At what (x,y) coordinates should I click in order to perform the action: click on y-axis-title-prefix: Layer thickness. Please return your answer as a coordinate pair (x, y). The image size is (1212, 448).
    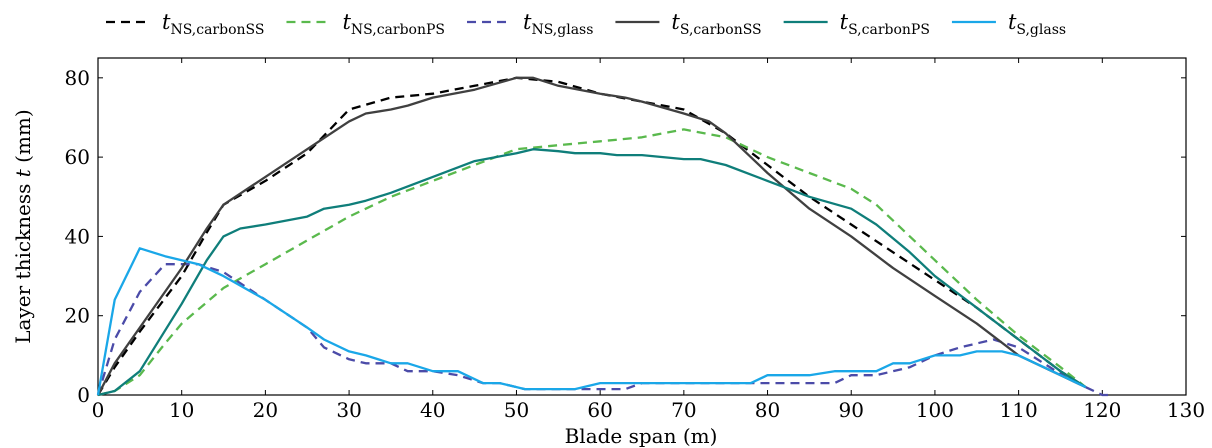
    Looking at the image, I should click on (23, 260).